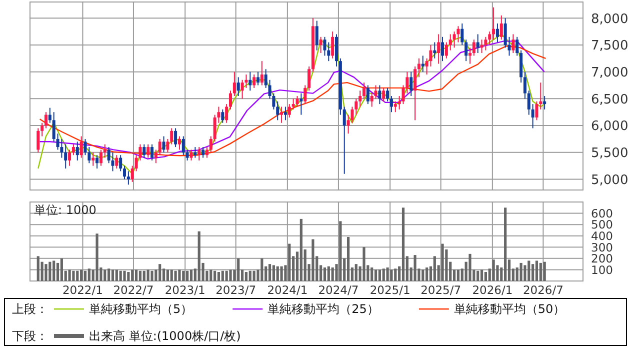  Describe the element at coordinates (338, 290) in the screenshot. I see `x-tick-label: 2024/7` at that location.